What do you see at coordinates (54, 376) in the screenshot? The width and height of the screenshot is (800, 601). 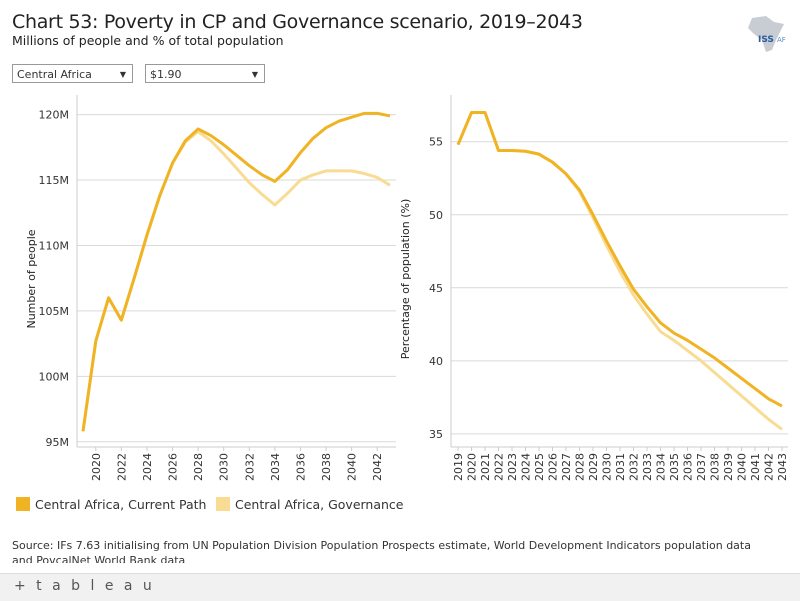 I see `y-tick-label: 100M` at bounding box center [54, 376].